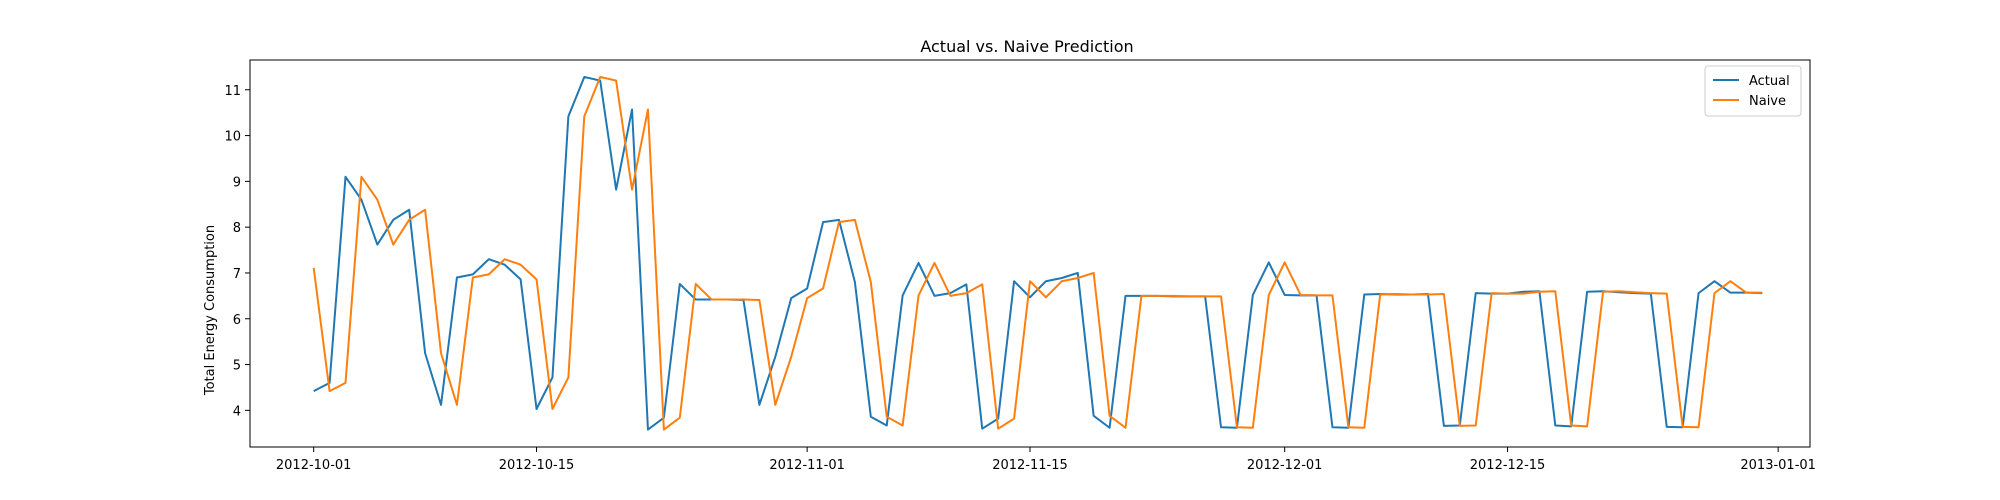 Image resolution: width=2000 pixels, height=500 pixels. What do you see at coordinates (1767, 101) in the screenshot?
I see `legend-label-naive: Naive` at bounding box center [1767, 101].